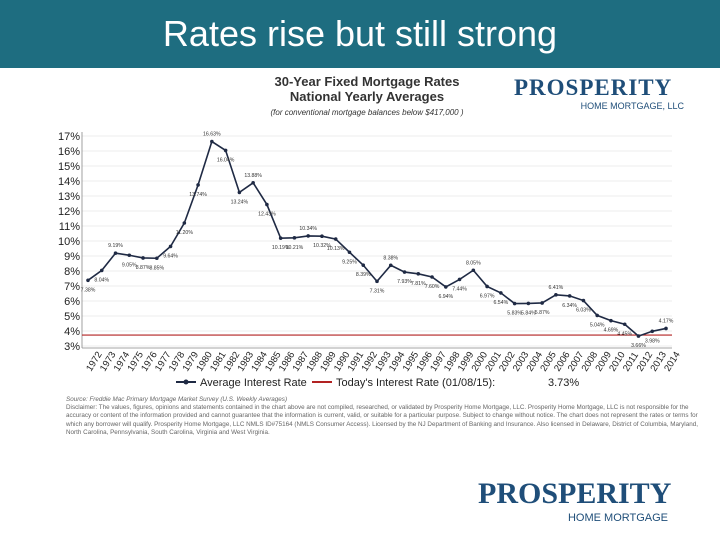  What do you see at coordinates (638, 346) in the screenshot?
I see `data-label: 3.66%` at bounding box center [638, 346].